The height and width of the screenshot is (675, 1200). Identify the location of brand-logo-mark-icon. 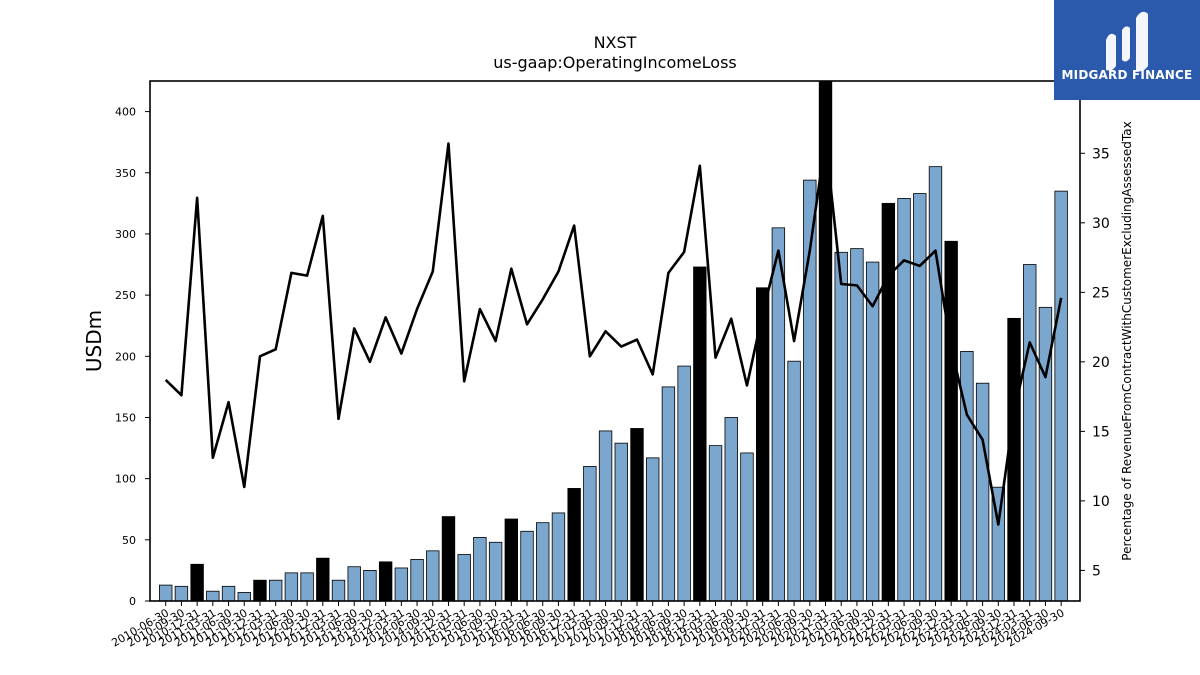
(1127, 50).